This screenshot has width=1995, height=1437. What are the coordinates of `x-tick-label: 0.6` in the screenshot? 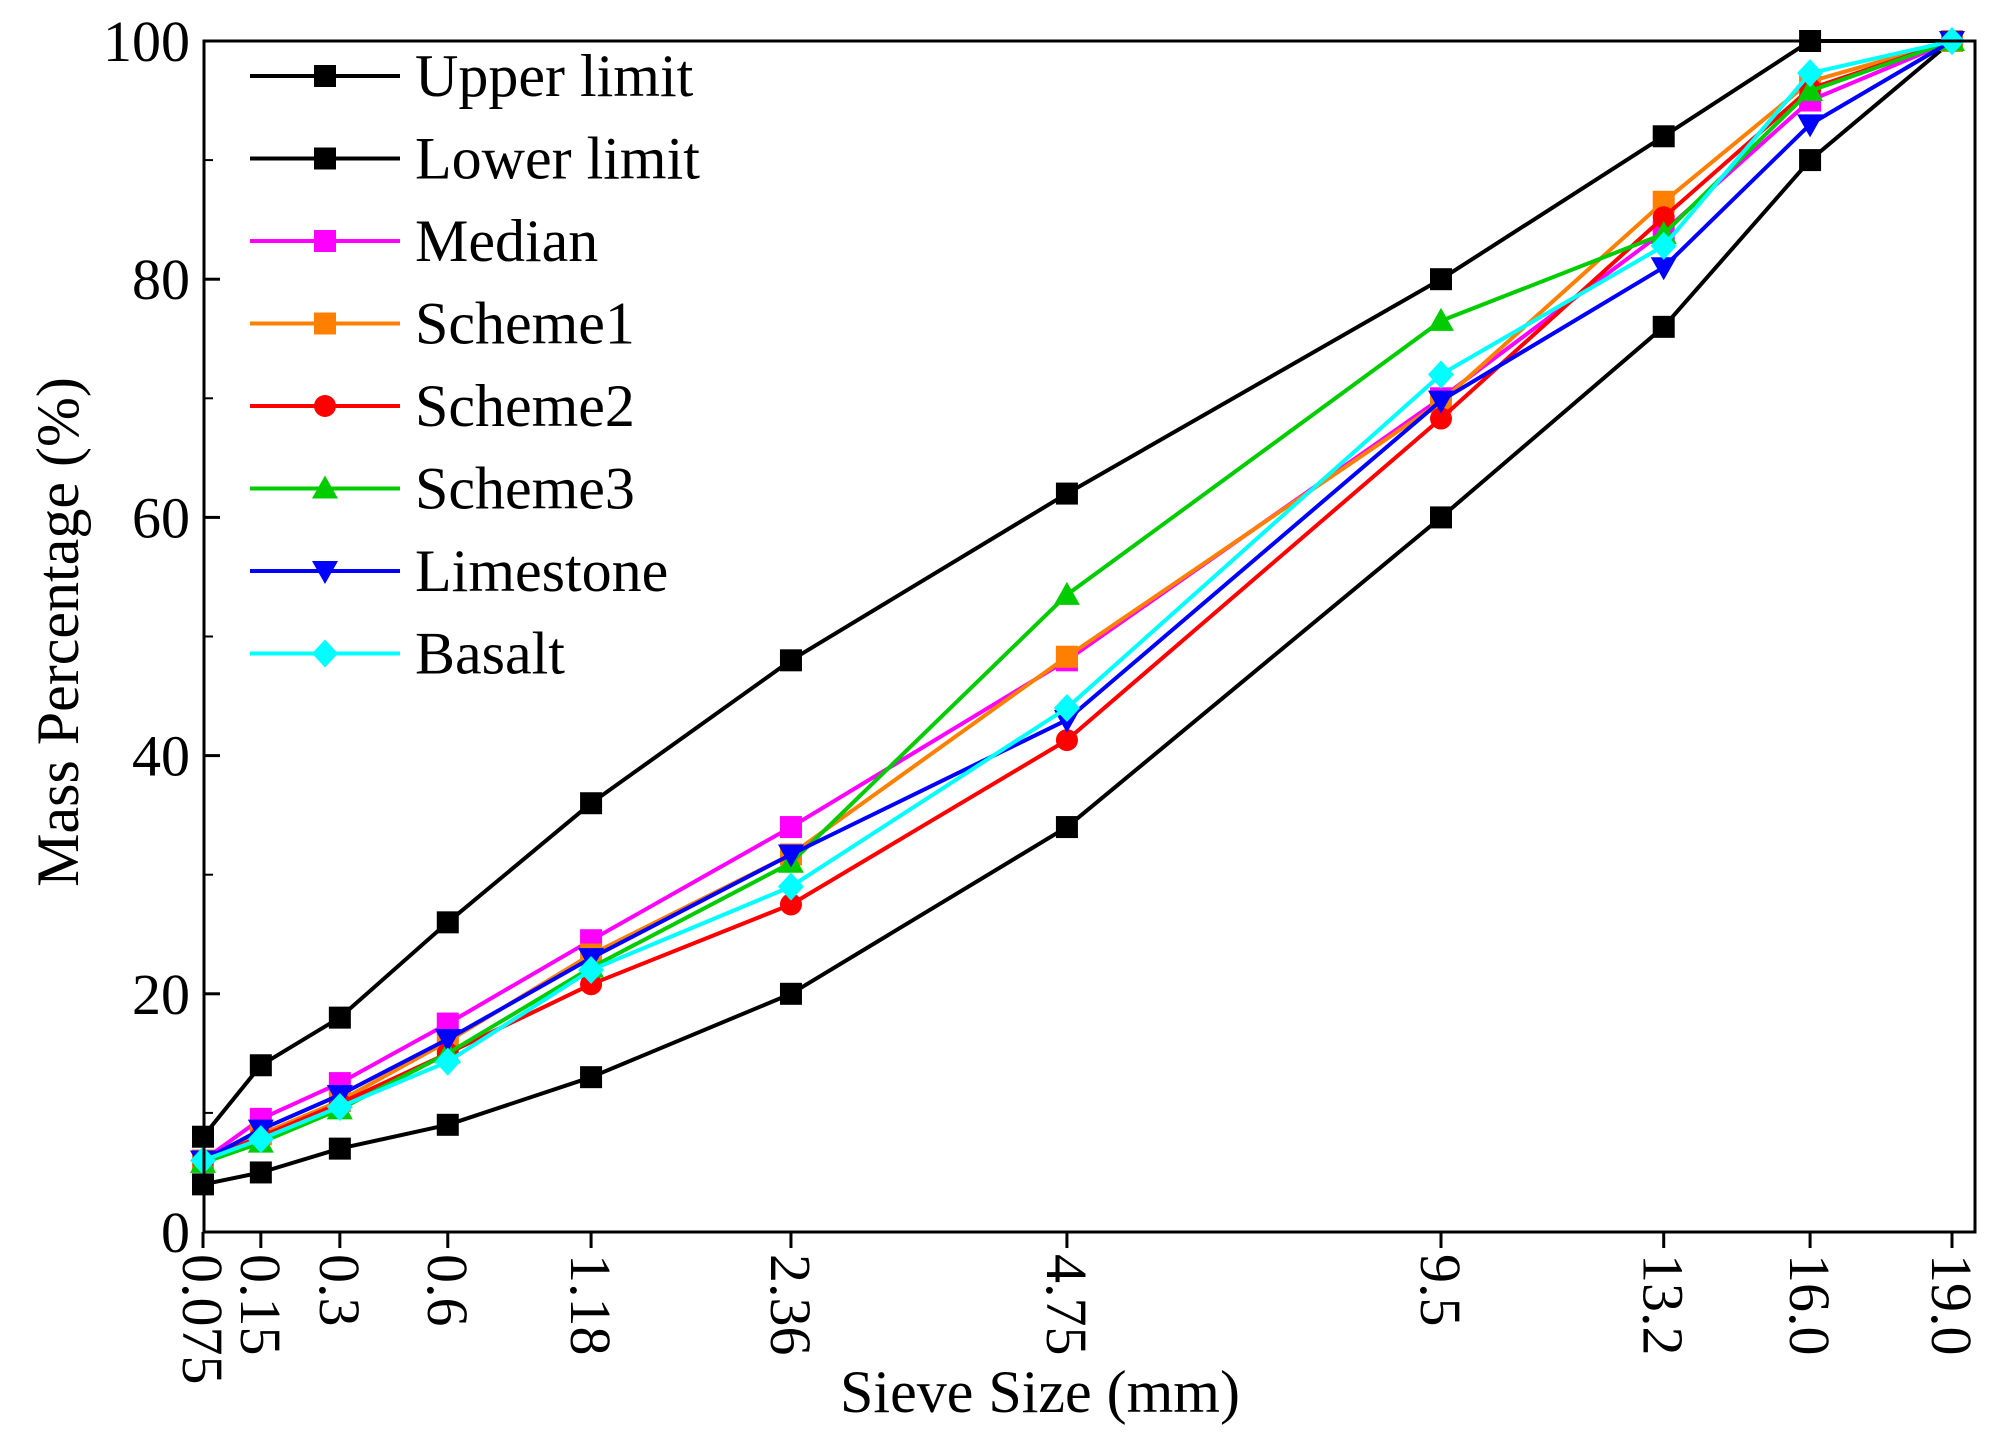 It's located at (447, 1290).